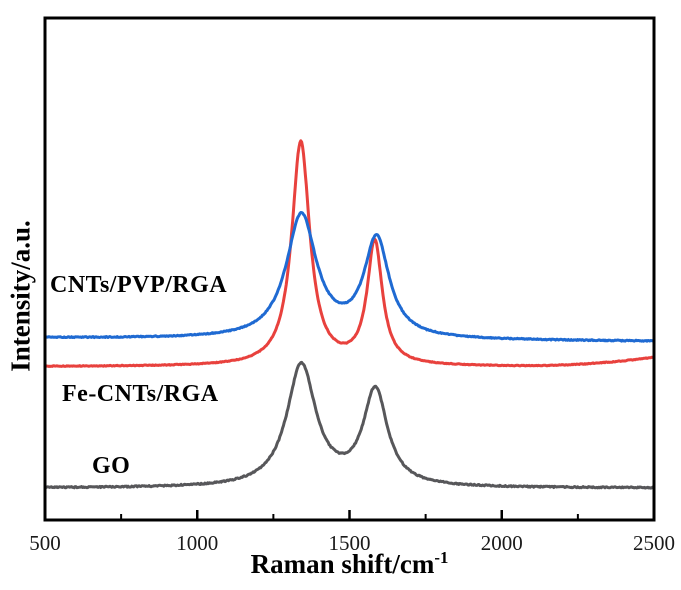  What do you see at coordinates (654, 543) in the screenshot?
I see `x-tick-label-2500: 2500` at bounding box center [654, 543].